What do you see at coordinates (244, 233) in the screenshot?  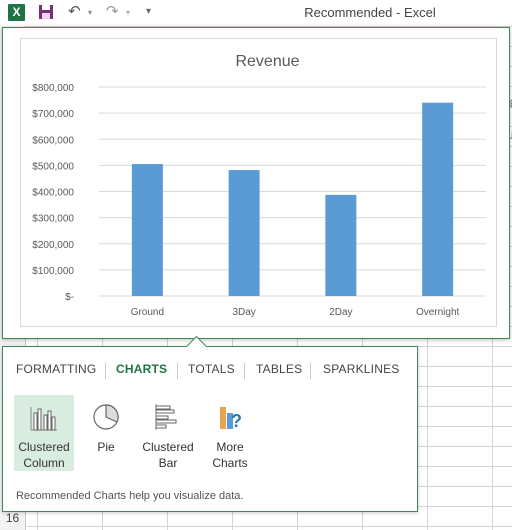 I see `bar-3day` at bounding box center [244, 233].